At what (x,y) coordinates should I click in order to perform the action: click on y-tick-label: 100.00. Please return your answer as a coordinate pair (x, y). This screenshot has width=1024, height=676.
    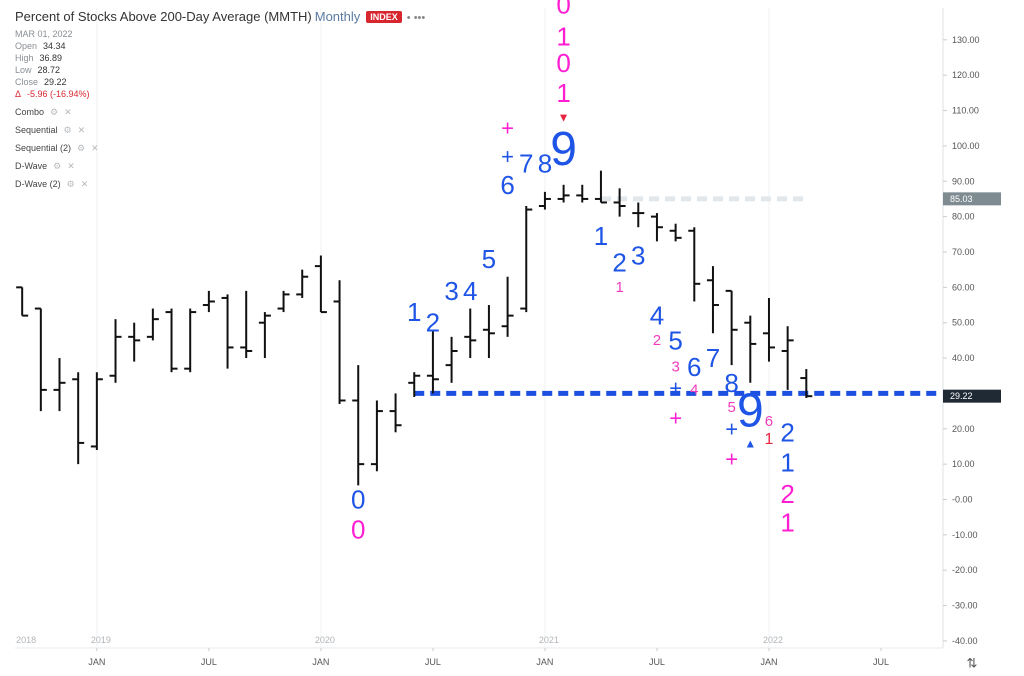
    Looking at the image, I should click on (966, 146).